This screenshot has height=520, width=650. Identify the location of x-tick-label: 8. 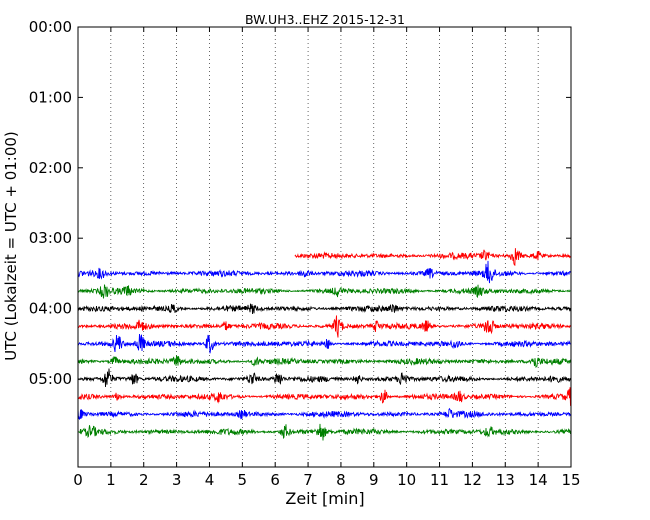
(341, 480).